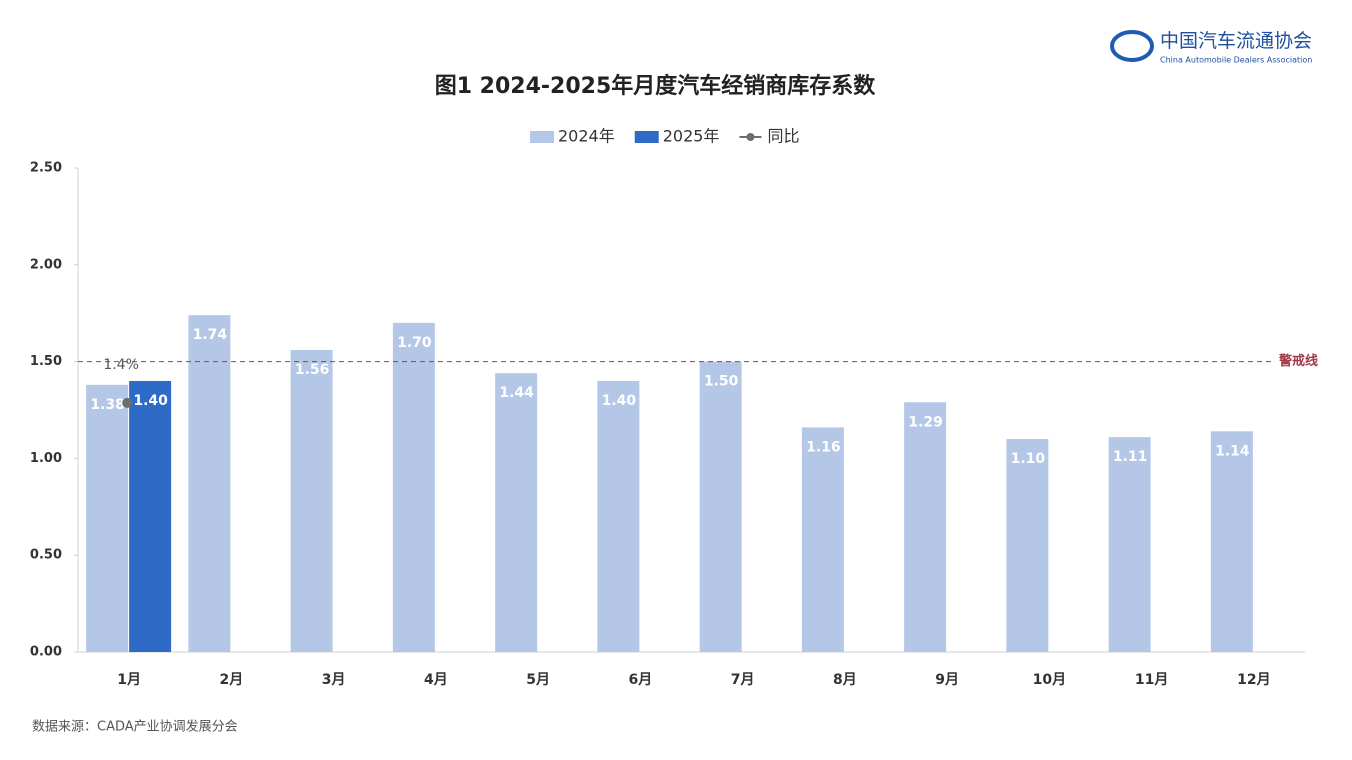 The image size is (1352, 760). Describe the element at coordinates (516, 393) in the screenshot. I see `data-label: 1.44` at that location.